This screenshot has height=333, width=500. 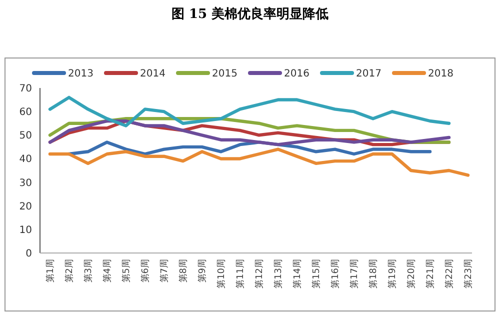 I want to click on x-tick-label: 第2周, so click(x=69, y=271).